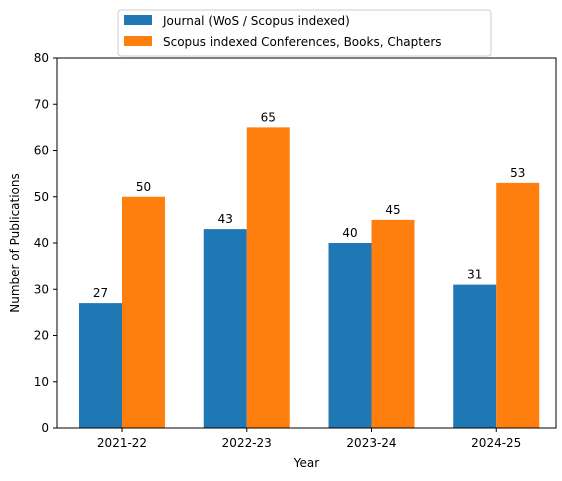 This screenshot has width=562, height=481. Describe the element at coordinates (41, 197) in the screenshot. I see `y-tick-label: 50` at that location.